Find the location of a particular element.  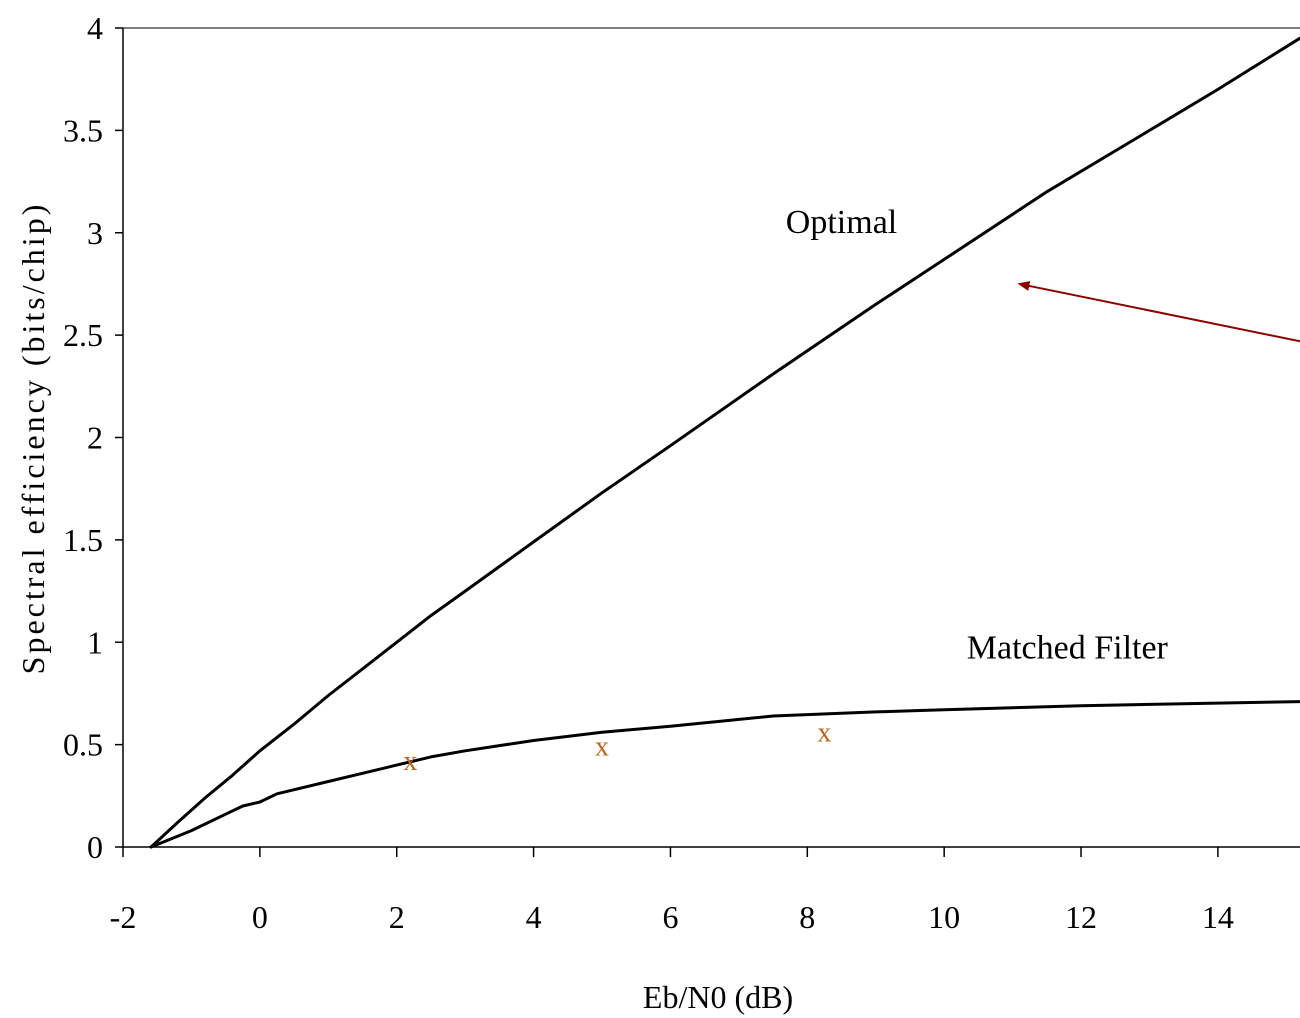

pointer-arrow is located at coordinates (1158, 312).